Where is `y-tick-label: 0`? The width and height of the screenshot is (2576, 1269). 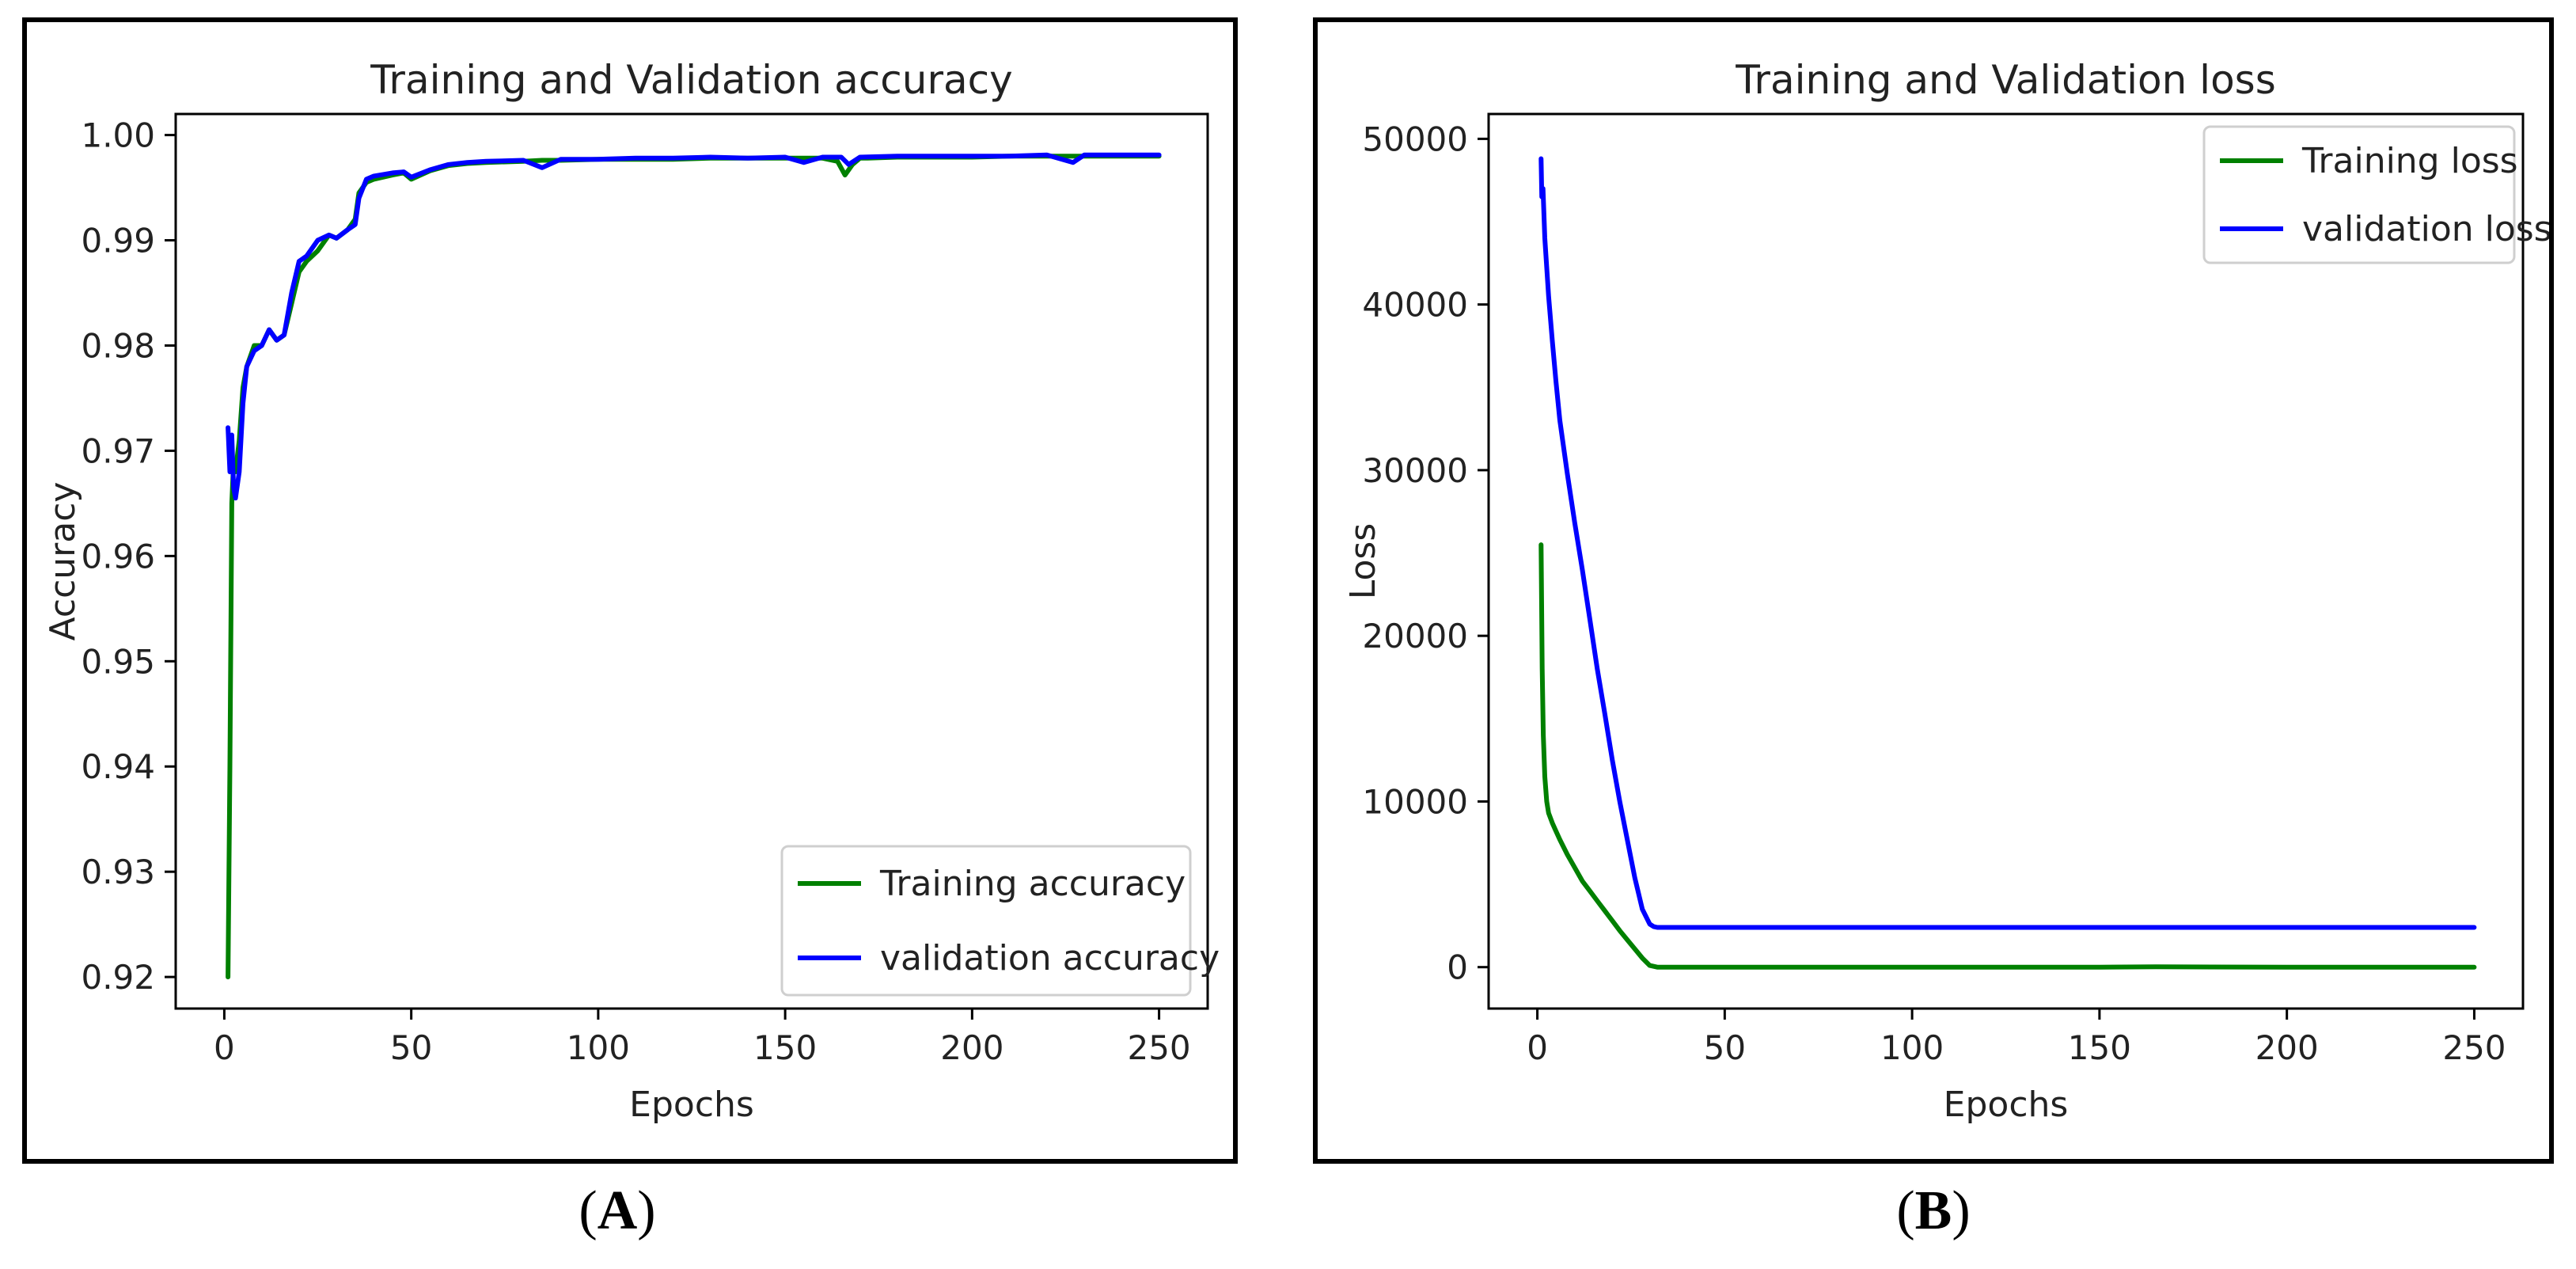 y-tick-label: 0 is located at coordinates (1457, 967).